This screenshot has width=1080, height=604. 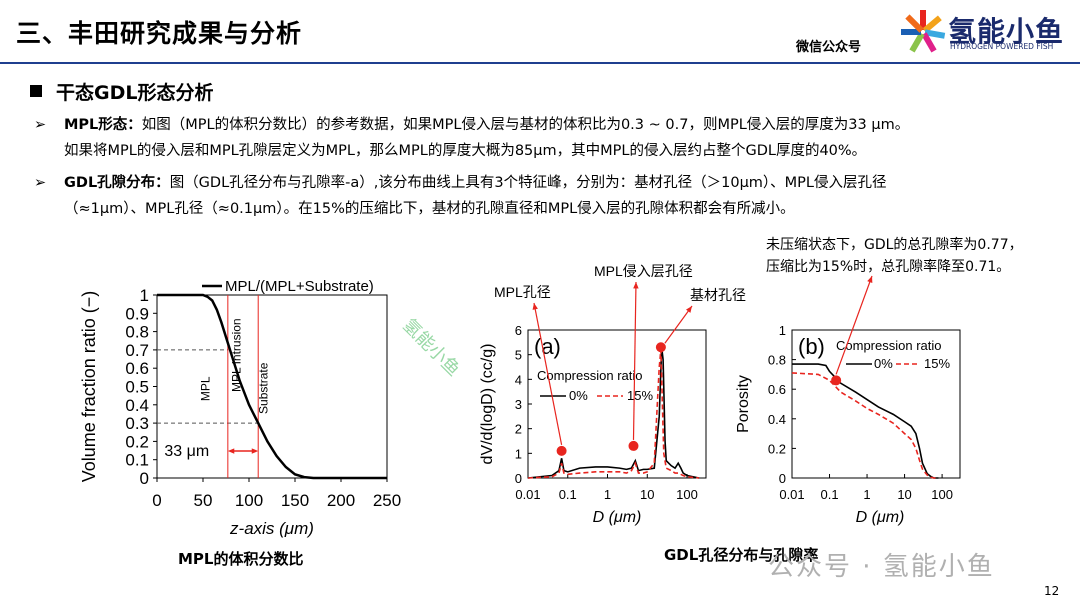 I want to click on annotation-mpl-pore: MPL孔径, so click(x=522, y=292).